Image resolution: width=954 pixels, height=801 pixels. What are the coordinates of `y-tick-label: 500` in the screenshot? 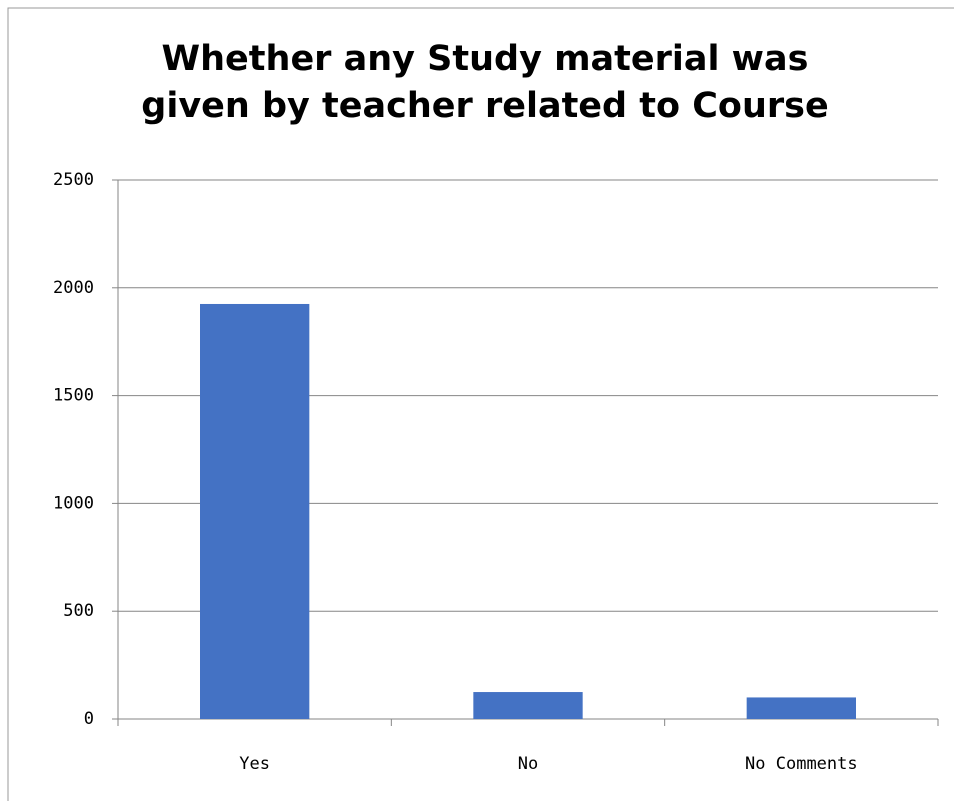 It's located at (78, 611).